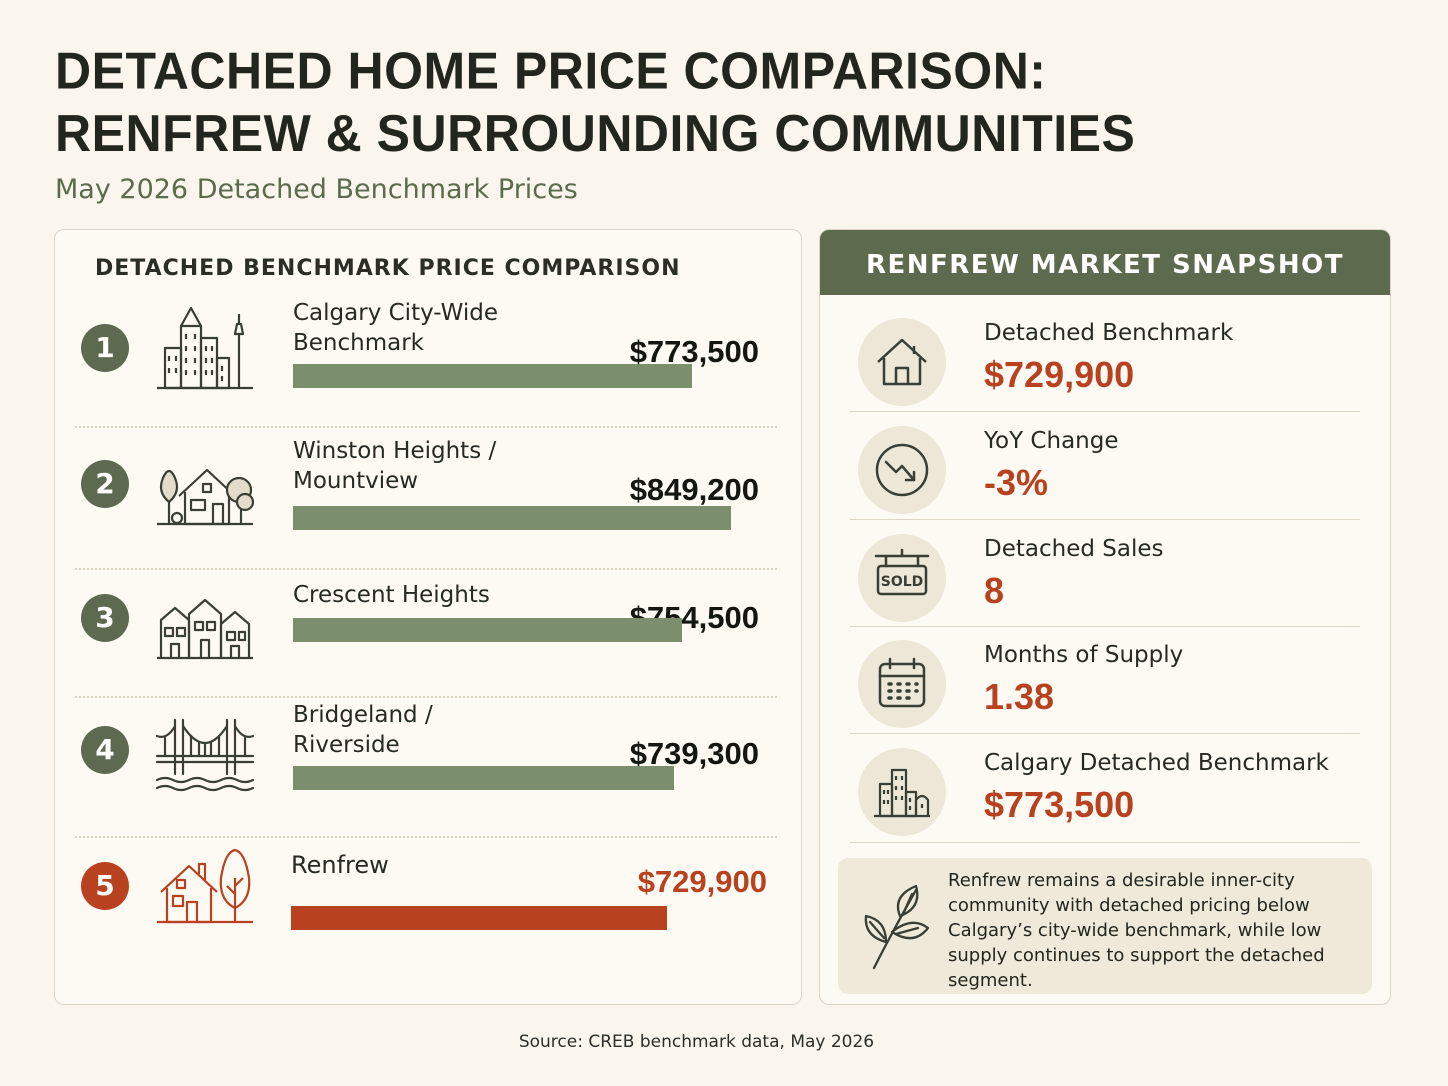 This screenshot has width=1448, height=1086. What do you see at coordinates (388, 268) in the screenshot?
I see `comparison-heading: DETACHED BENCHMARK PRICE COMPARISON` at bounding box center [388, 268].